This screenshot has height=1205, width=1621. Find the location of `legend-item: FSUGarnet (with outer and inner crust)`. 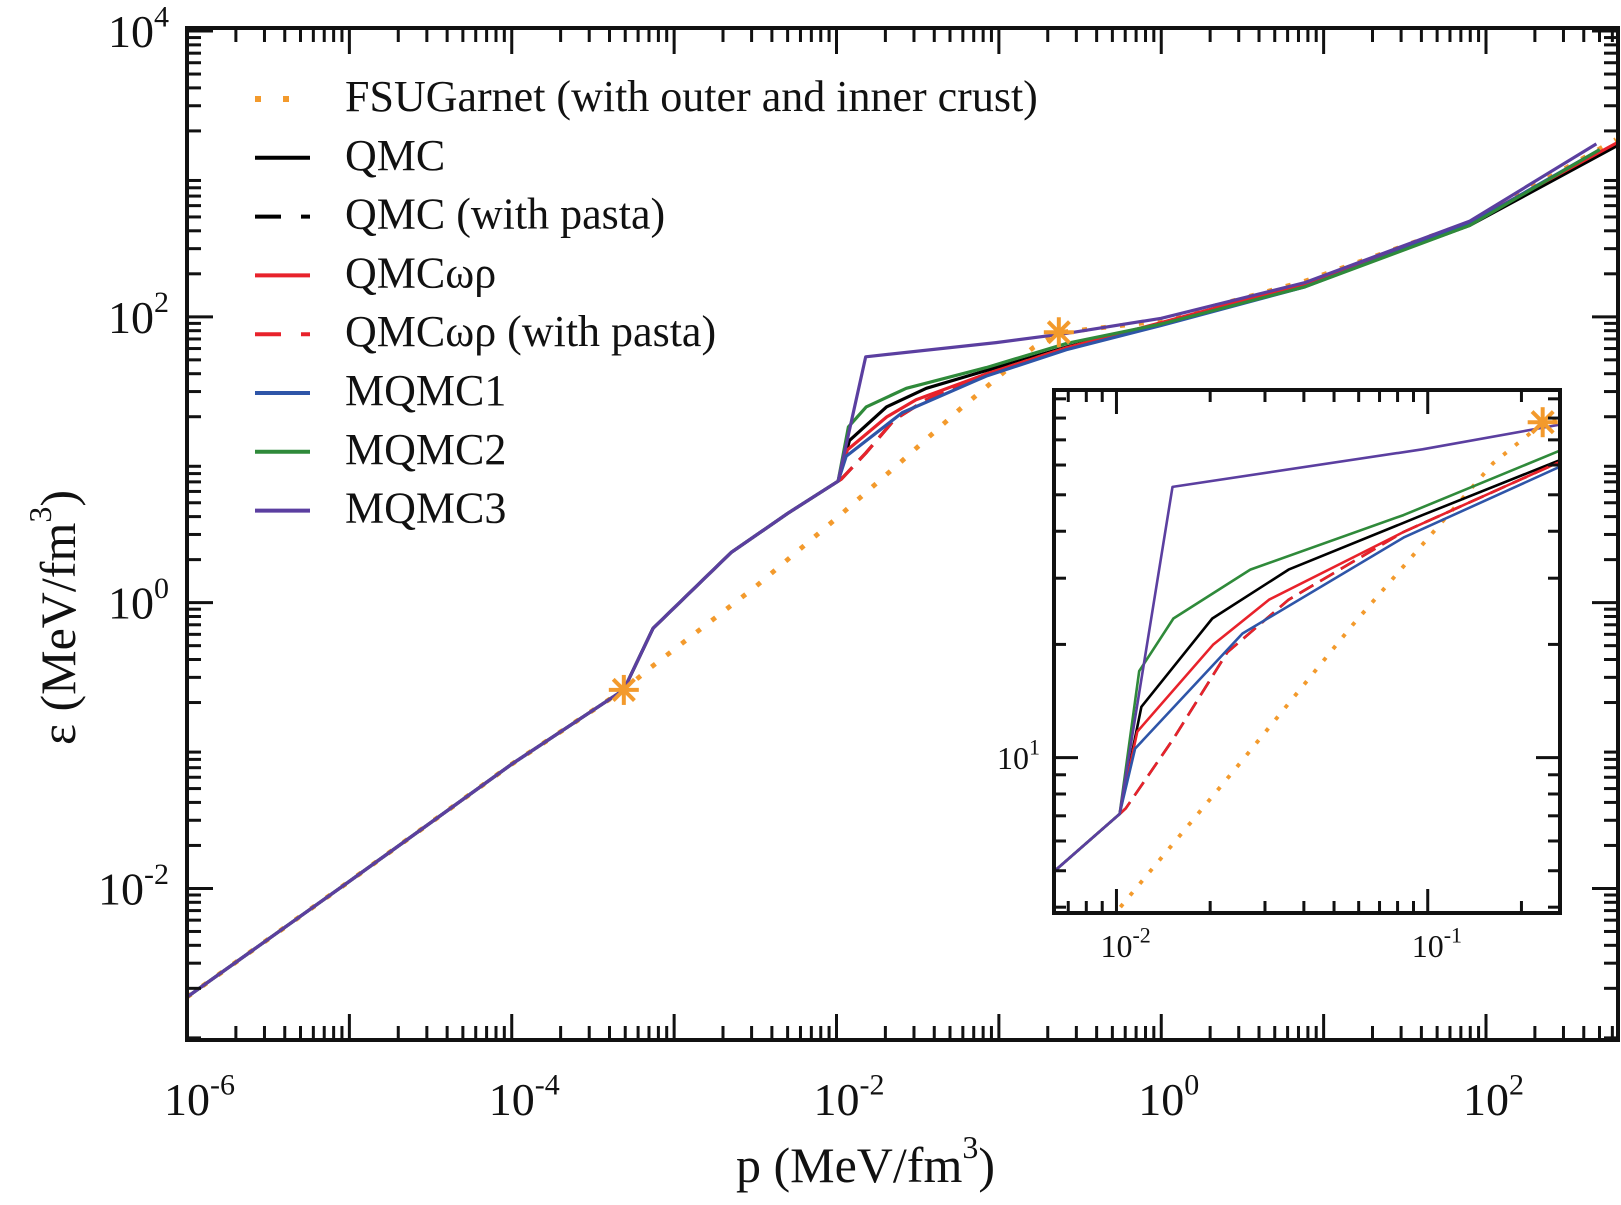

legend-item: FSUGarnet (with outer and inner crust) is located at coordinates (646, 96).